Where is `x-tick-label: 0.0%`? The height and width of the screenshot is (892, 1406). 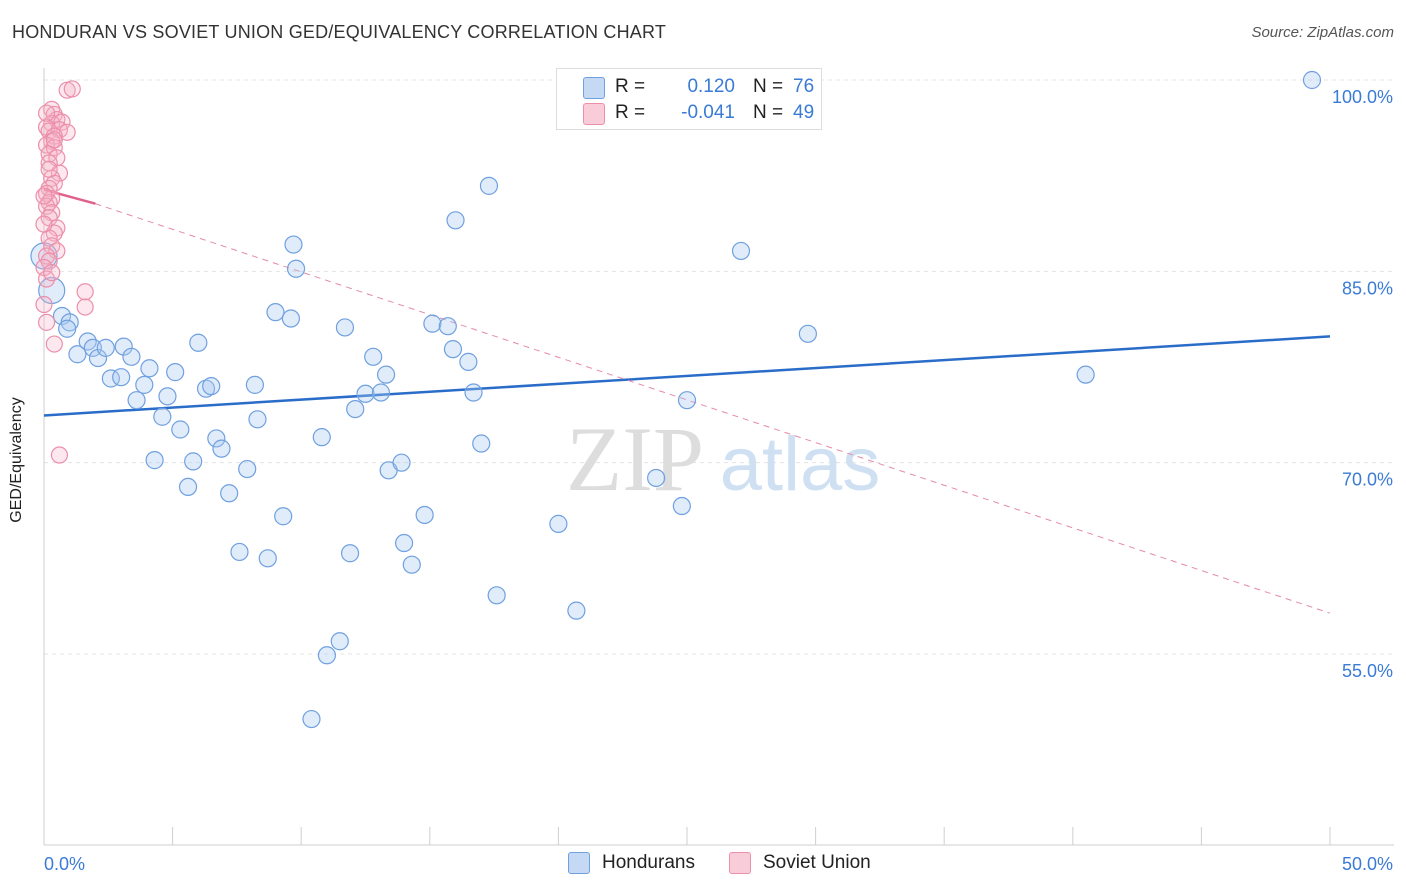
x-tick-label: 0.0% is located at coordinates (64, 864).